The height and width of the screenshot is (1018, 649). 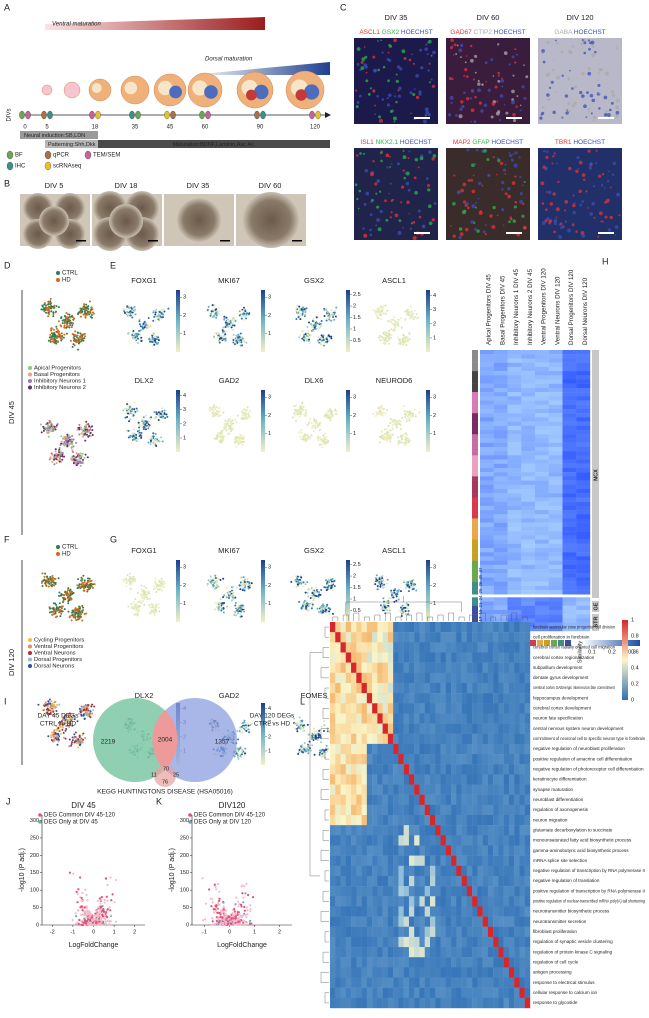 I want to click on colorbar-tick-label: 2, so click(x=354, y=577).